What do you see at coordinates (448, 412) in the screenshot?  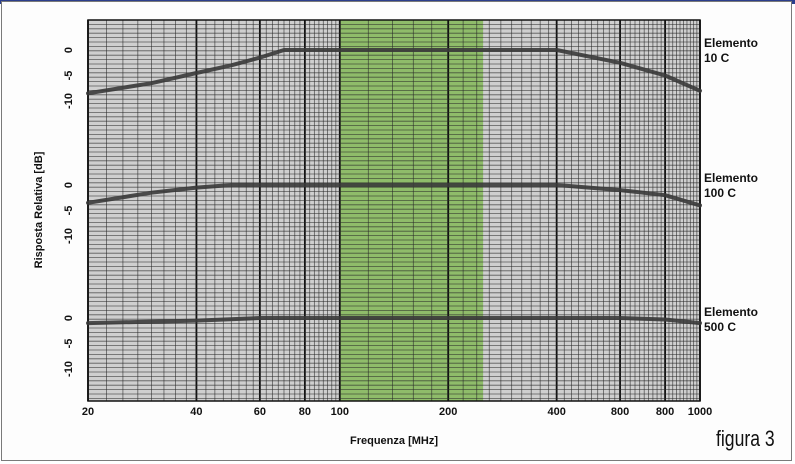 I see `x-tick-label: 200` at bounding box center [448, 412].